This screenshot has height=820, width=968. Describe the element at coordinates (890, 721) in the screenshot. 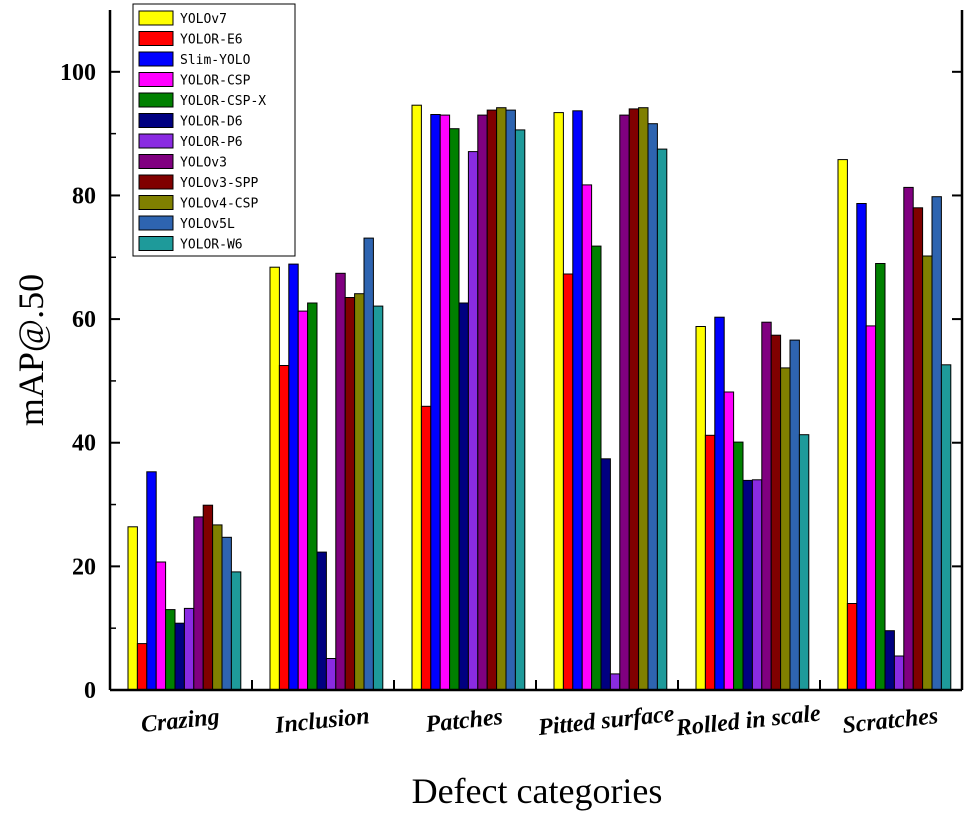

I see `x-category-label: Scratches` at that location.